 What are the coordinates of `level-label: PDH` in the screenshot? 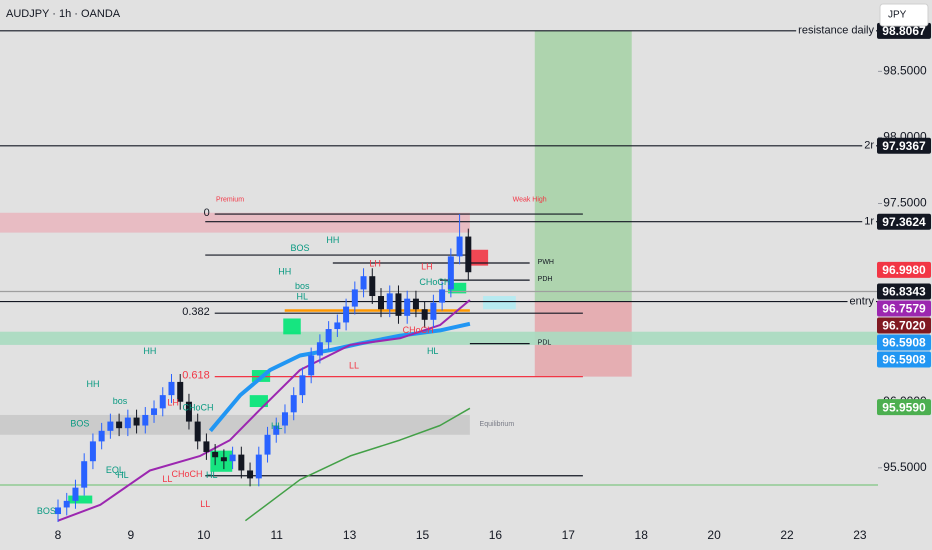 It's located at (545, 279).